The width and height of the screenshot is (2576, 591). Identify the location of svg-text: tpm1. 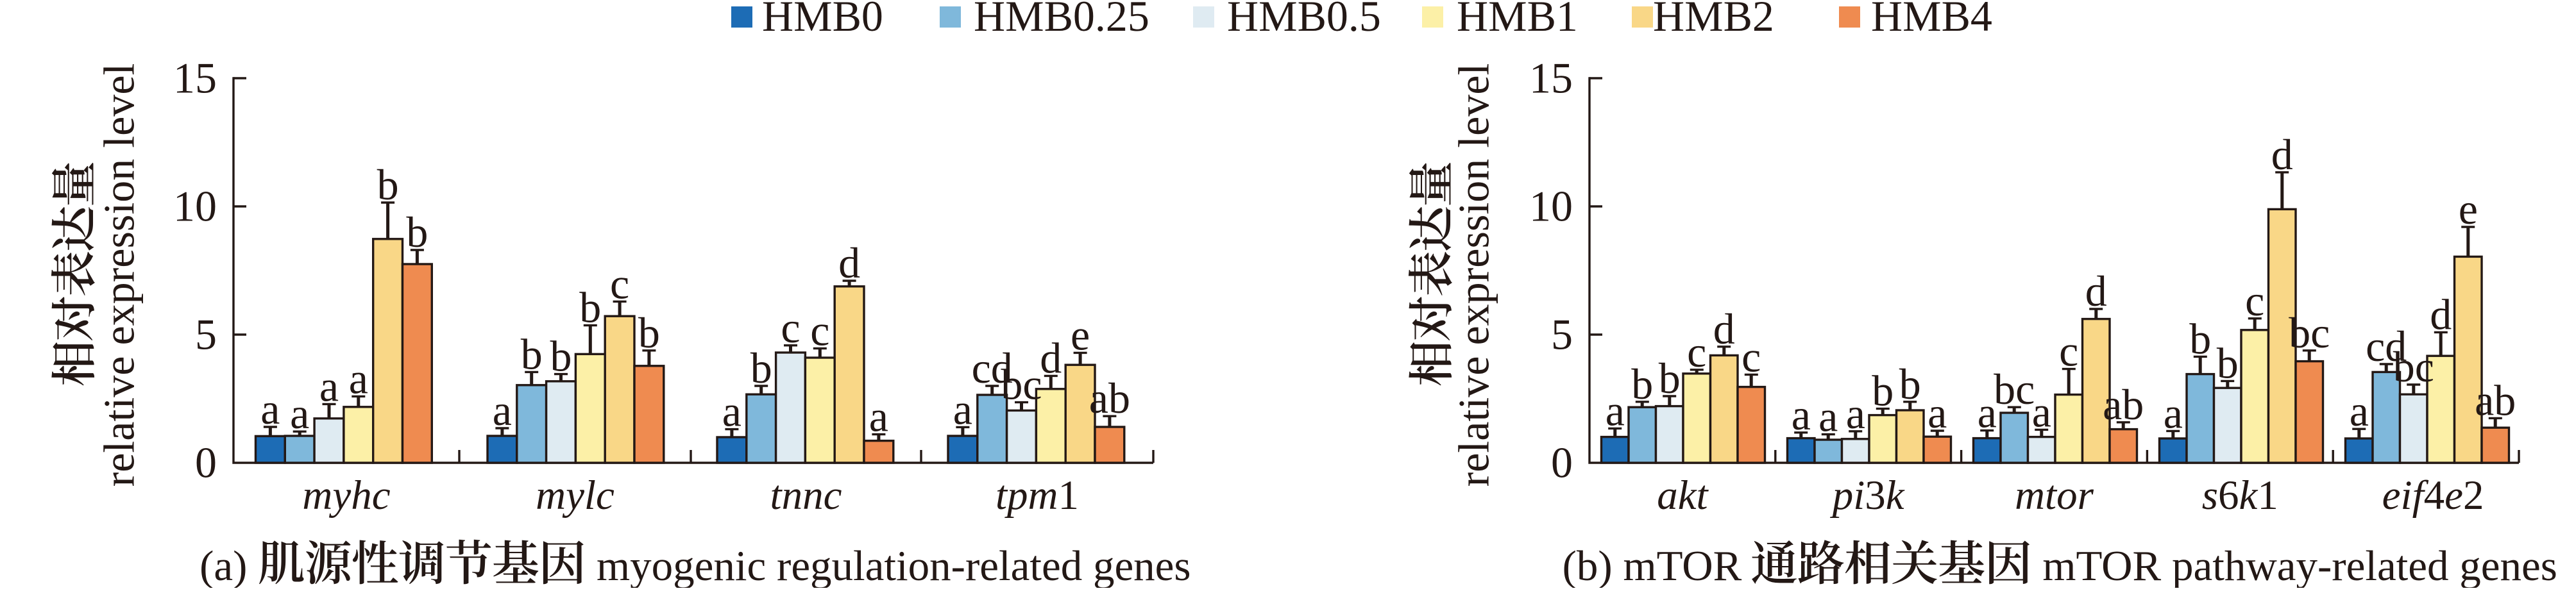
(1037, 496).